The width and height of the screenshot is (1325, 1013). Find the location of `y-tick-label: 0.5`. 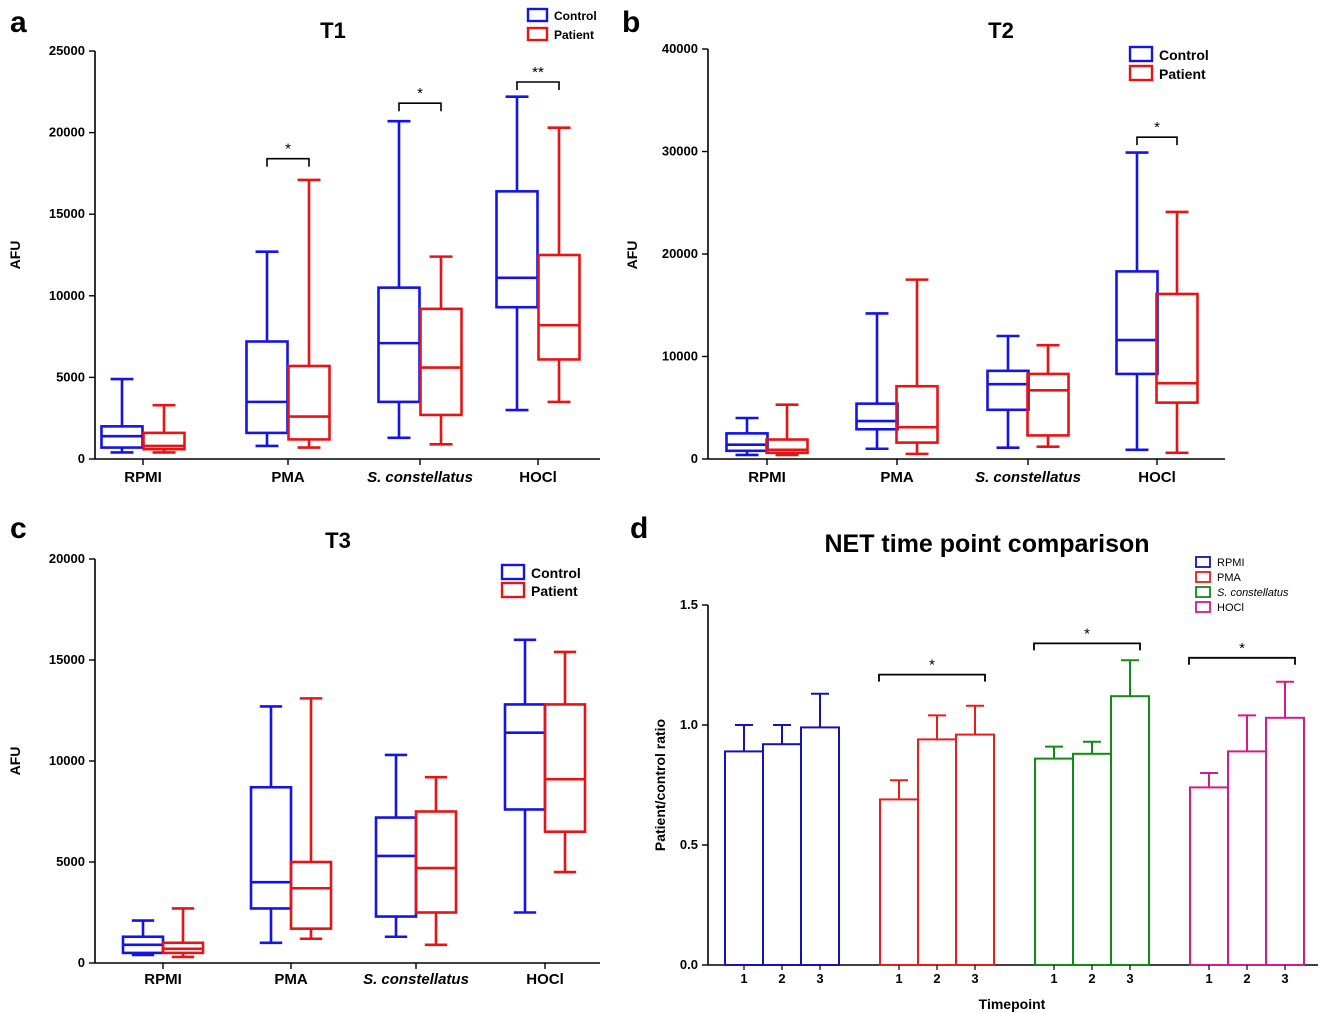

y-tick-label: 0.5 is located at coordinates (689, 844).